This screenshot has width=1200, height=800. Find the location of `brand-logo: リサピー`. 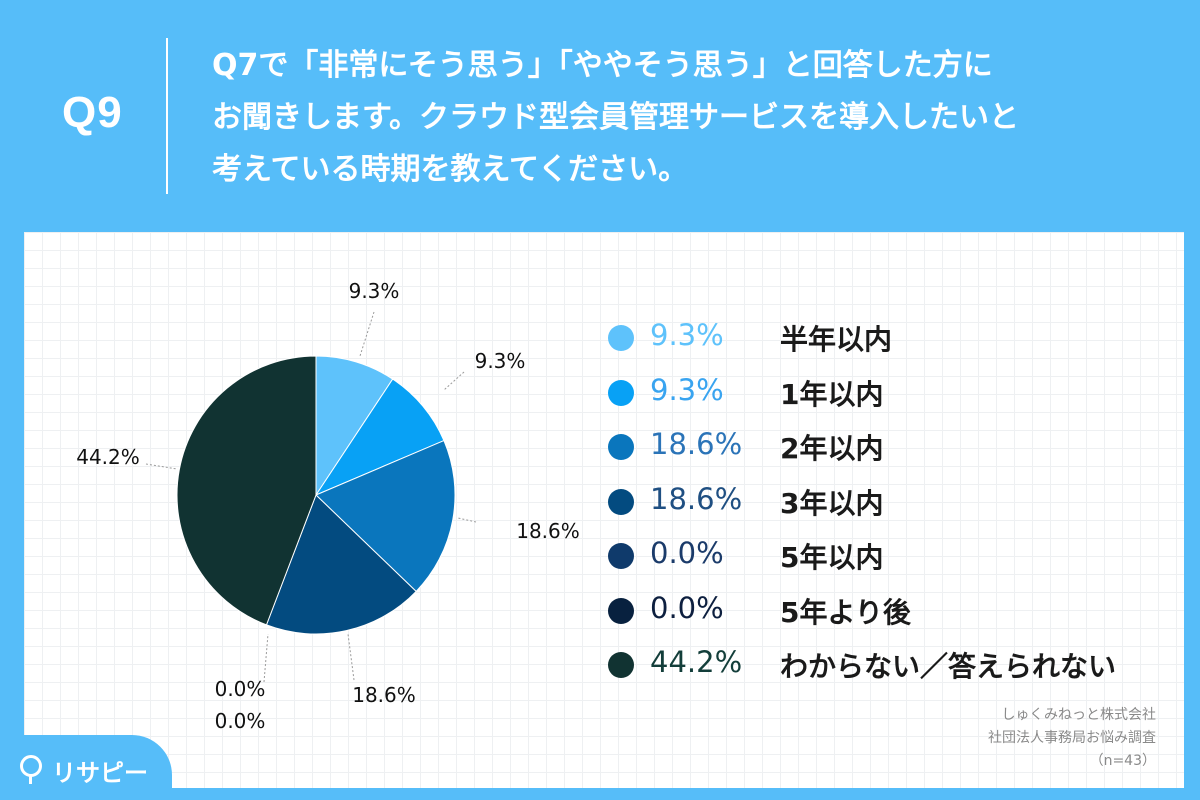

brand-logo: リサピー is located at coordinates (86, 767).